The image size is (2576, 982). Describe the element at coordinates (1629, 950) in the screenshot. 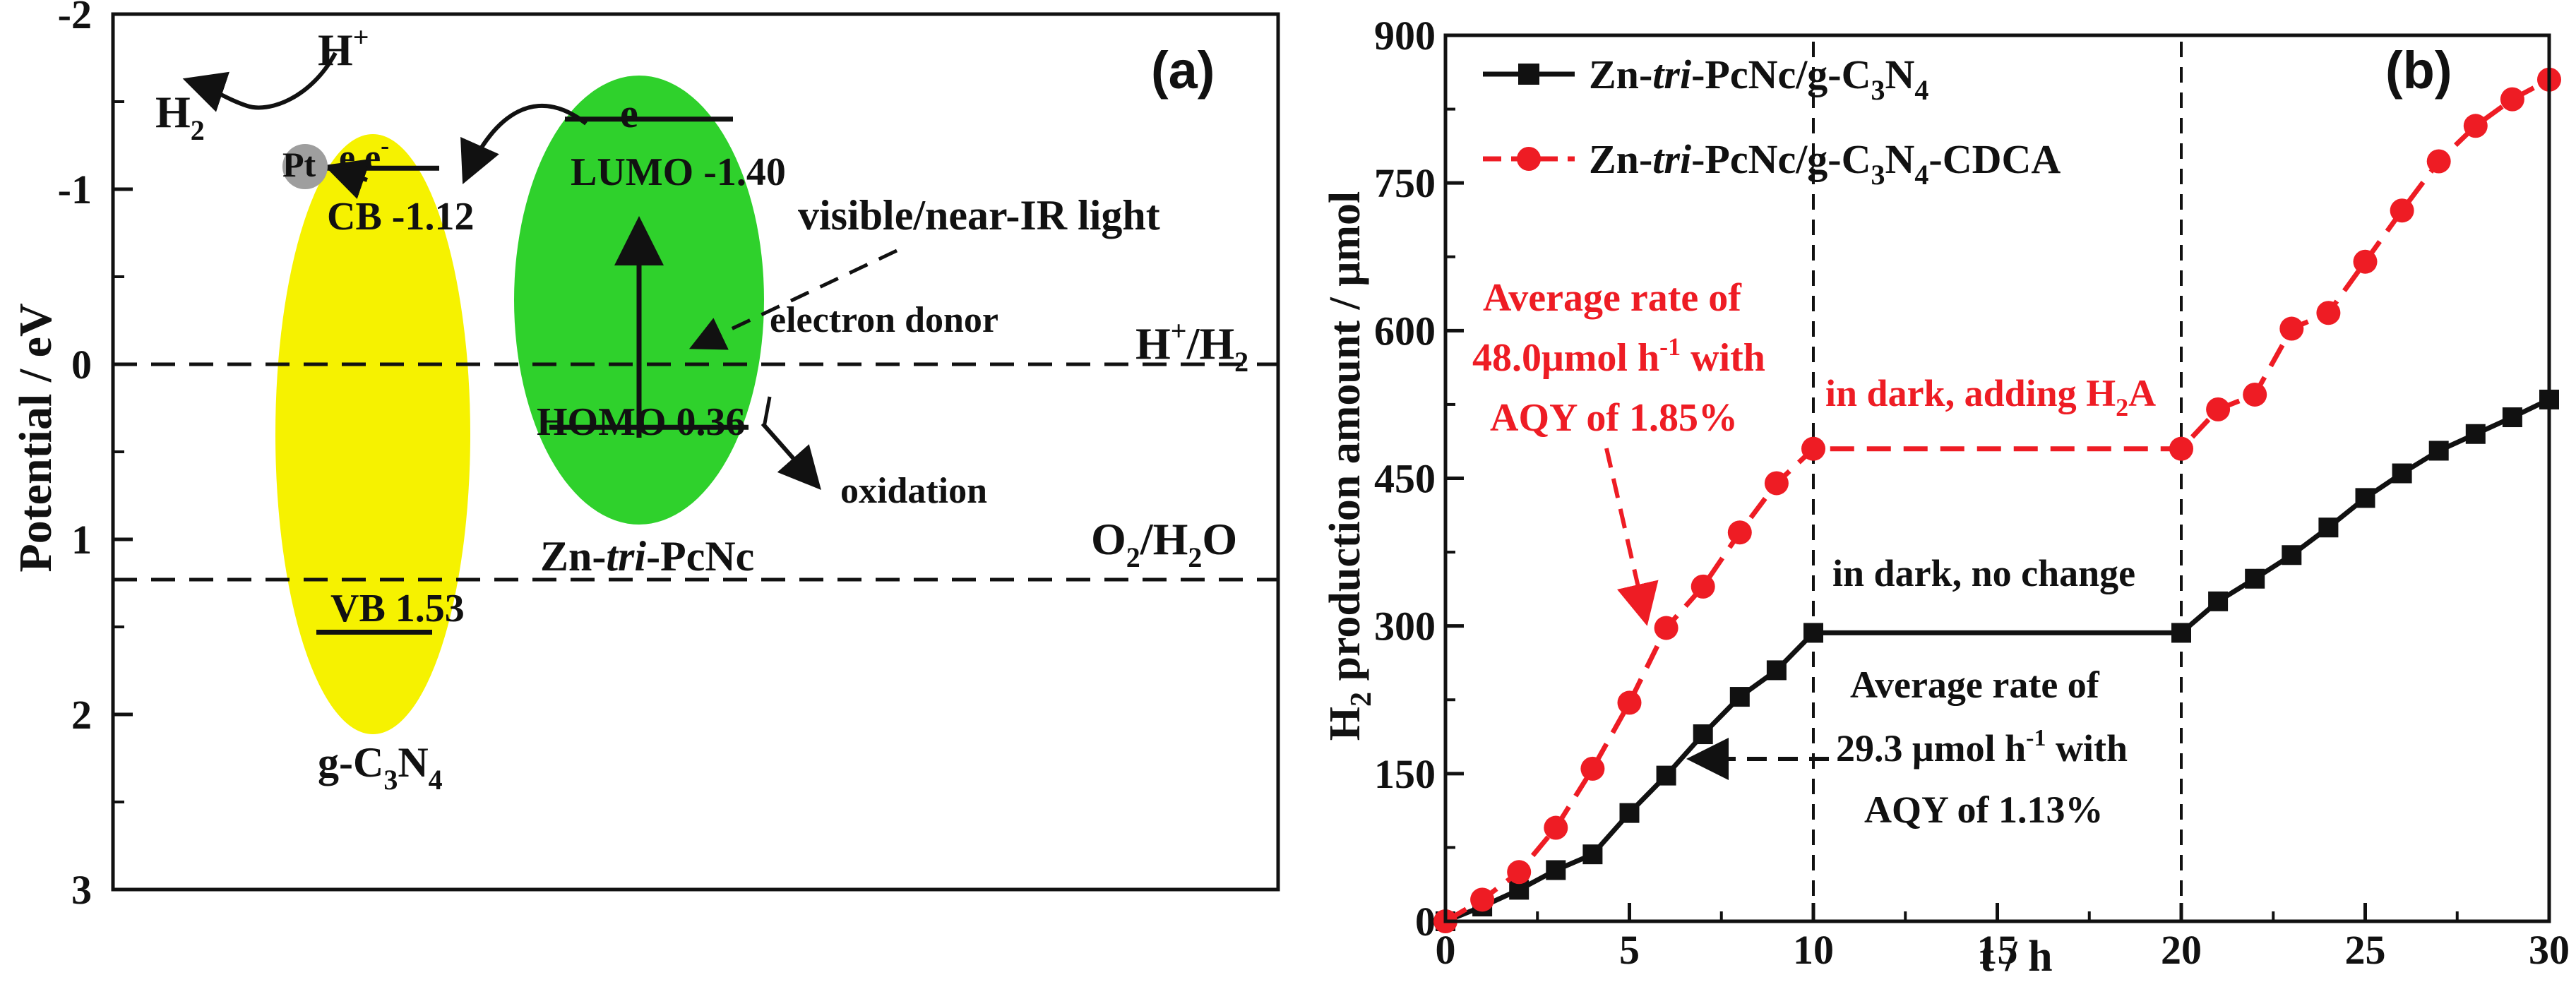

I see `x-tick-label: 5` at that location.